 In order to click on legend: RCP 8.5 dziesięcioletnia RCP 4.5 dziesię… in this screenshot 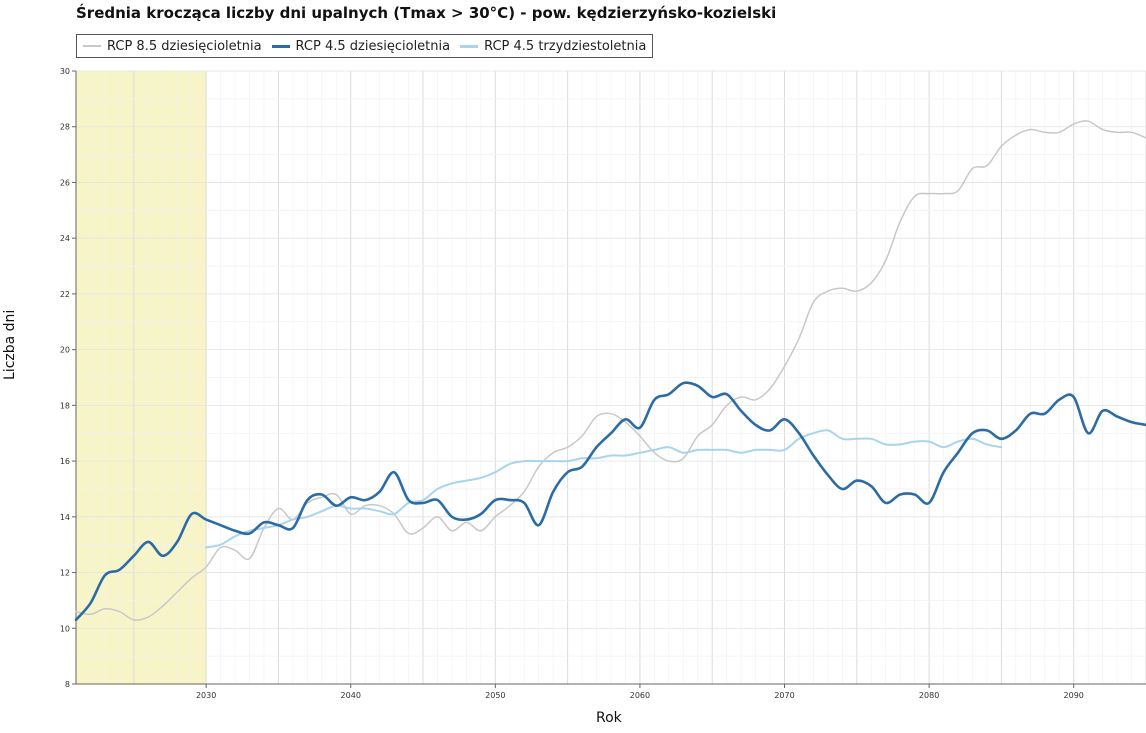, I will do `click(365, 46)`.